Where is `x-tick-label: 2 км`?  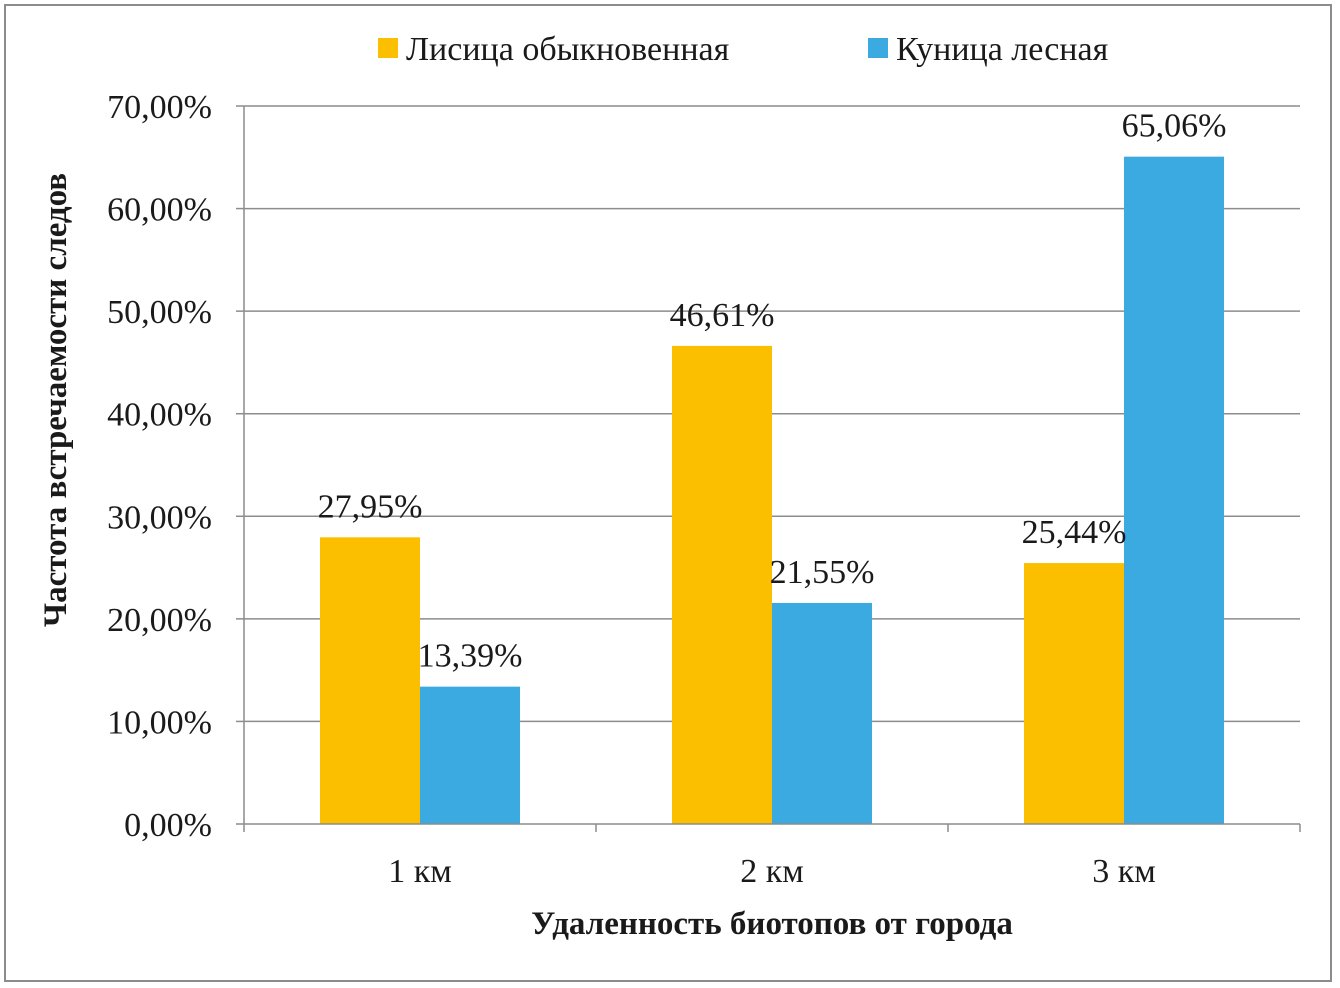 x-tick-label: 2 км is located at coordinates (772, 871).